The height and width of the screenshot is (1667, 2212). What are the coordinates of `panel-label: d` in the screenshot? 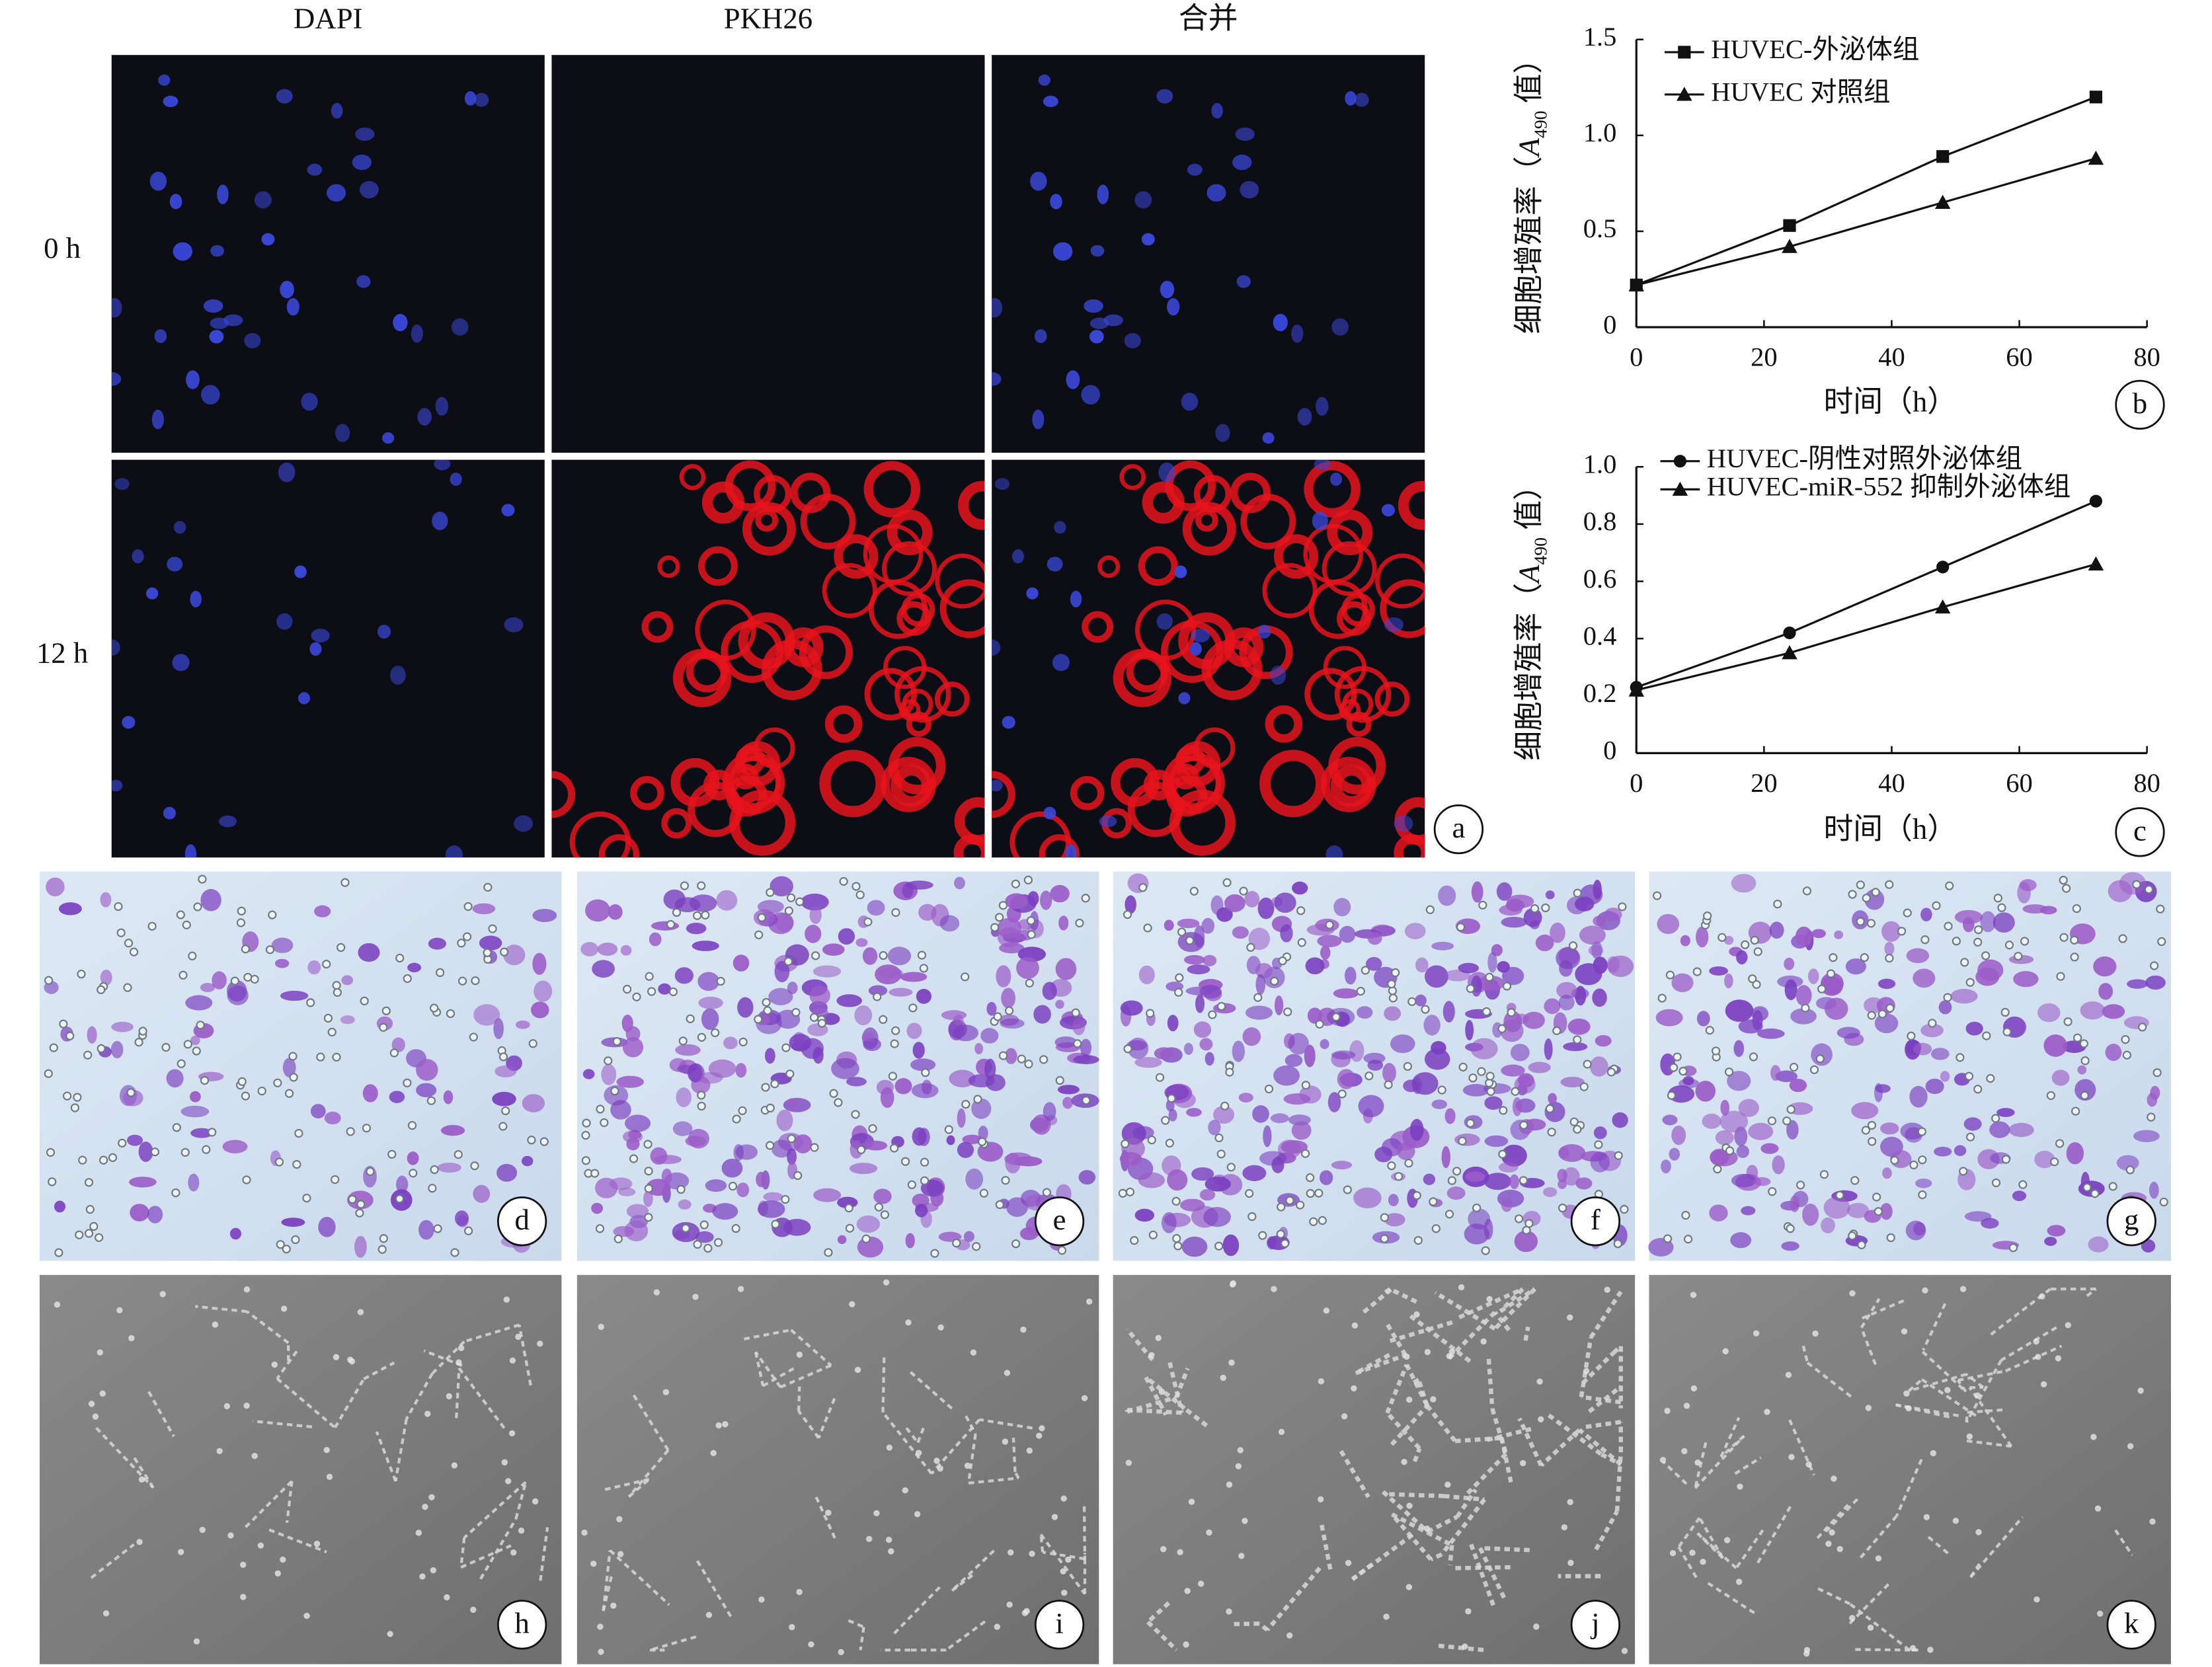 It's located at (521, 1220).